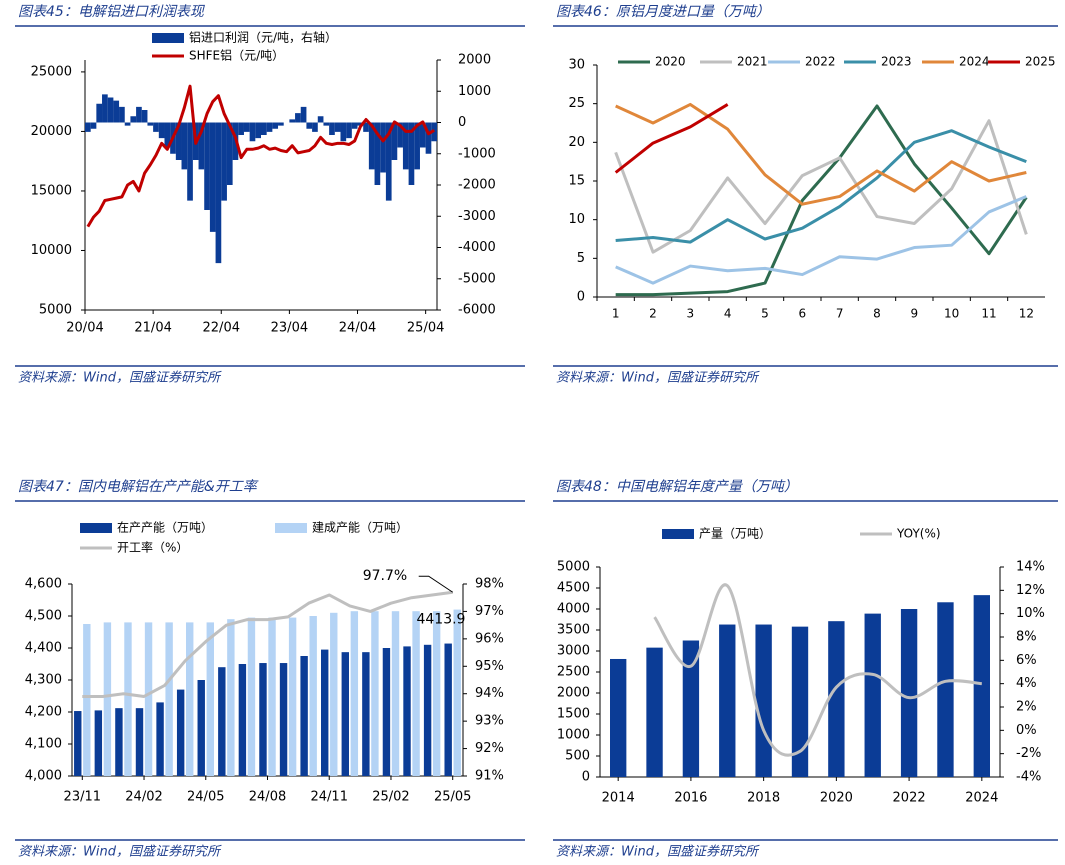 The height and width of the screenshot is (865, 1065). What do you see at coordinates (329, 797) in the screenshot?
I see `x-tick-label: 24/11` at bounding box center [329, 797].